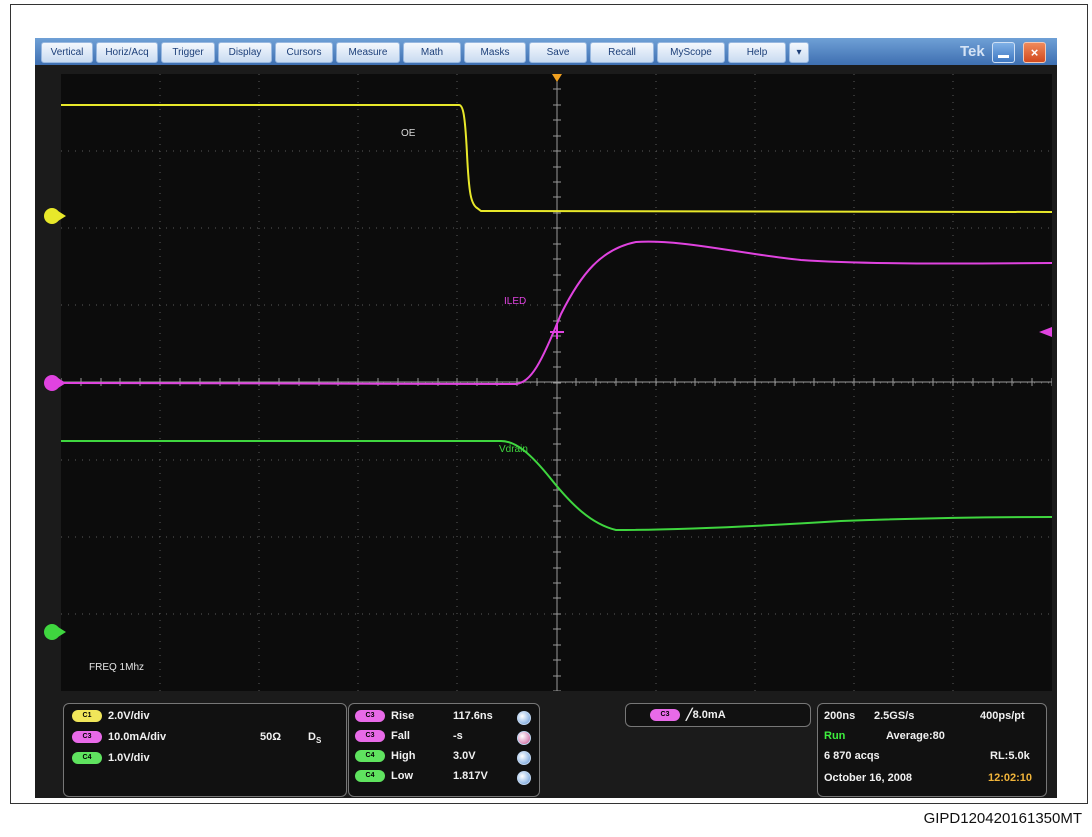 Image resolution: width=1092 pixels, height=837 pixels. Describe the element at coordinates (117, 667) in the screenshot. I see `freq-label: FREQ 1Mhz` at that location.